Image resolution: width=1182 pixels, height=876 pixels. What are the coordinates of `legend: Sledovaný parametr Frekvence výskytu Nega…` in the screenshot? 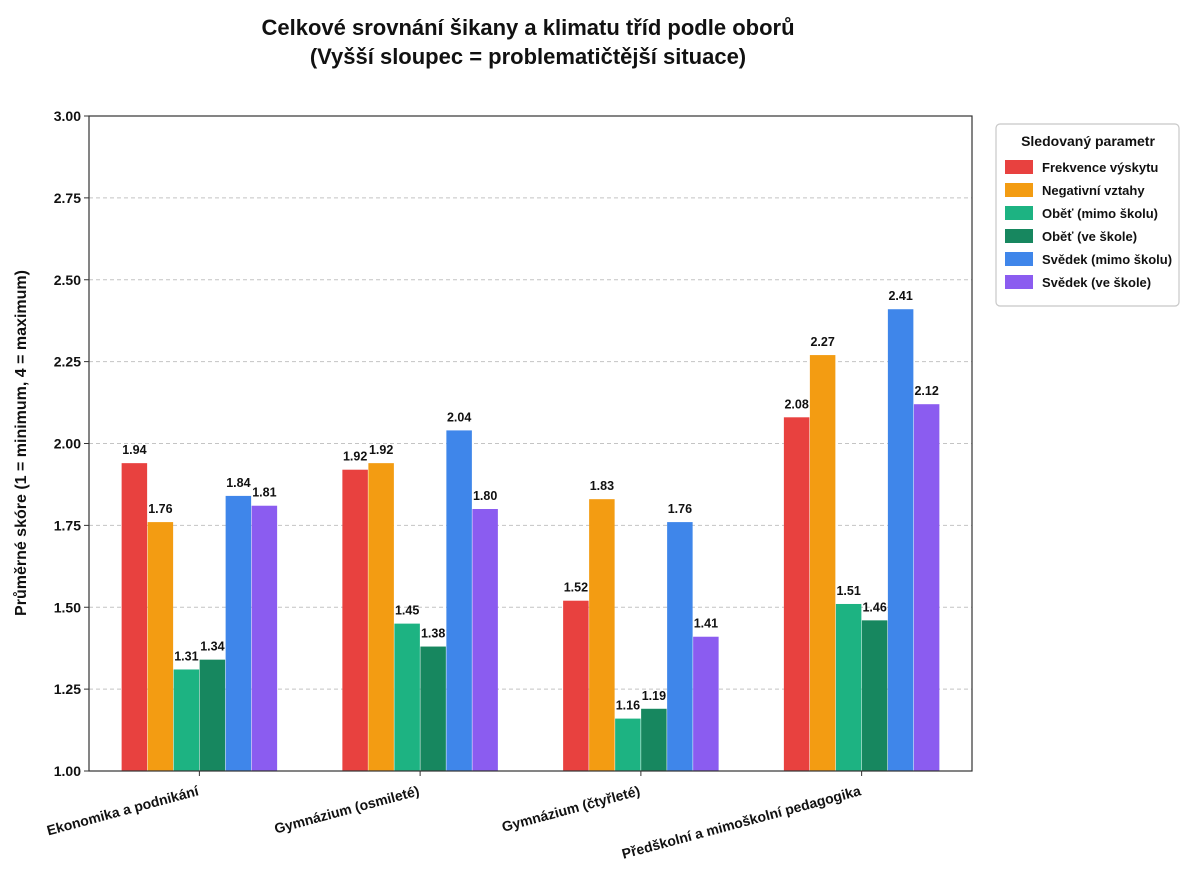 It's located at (1087, 215).